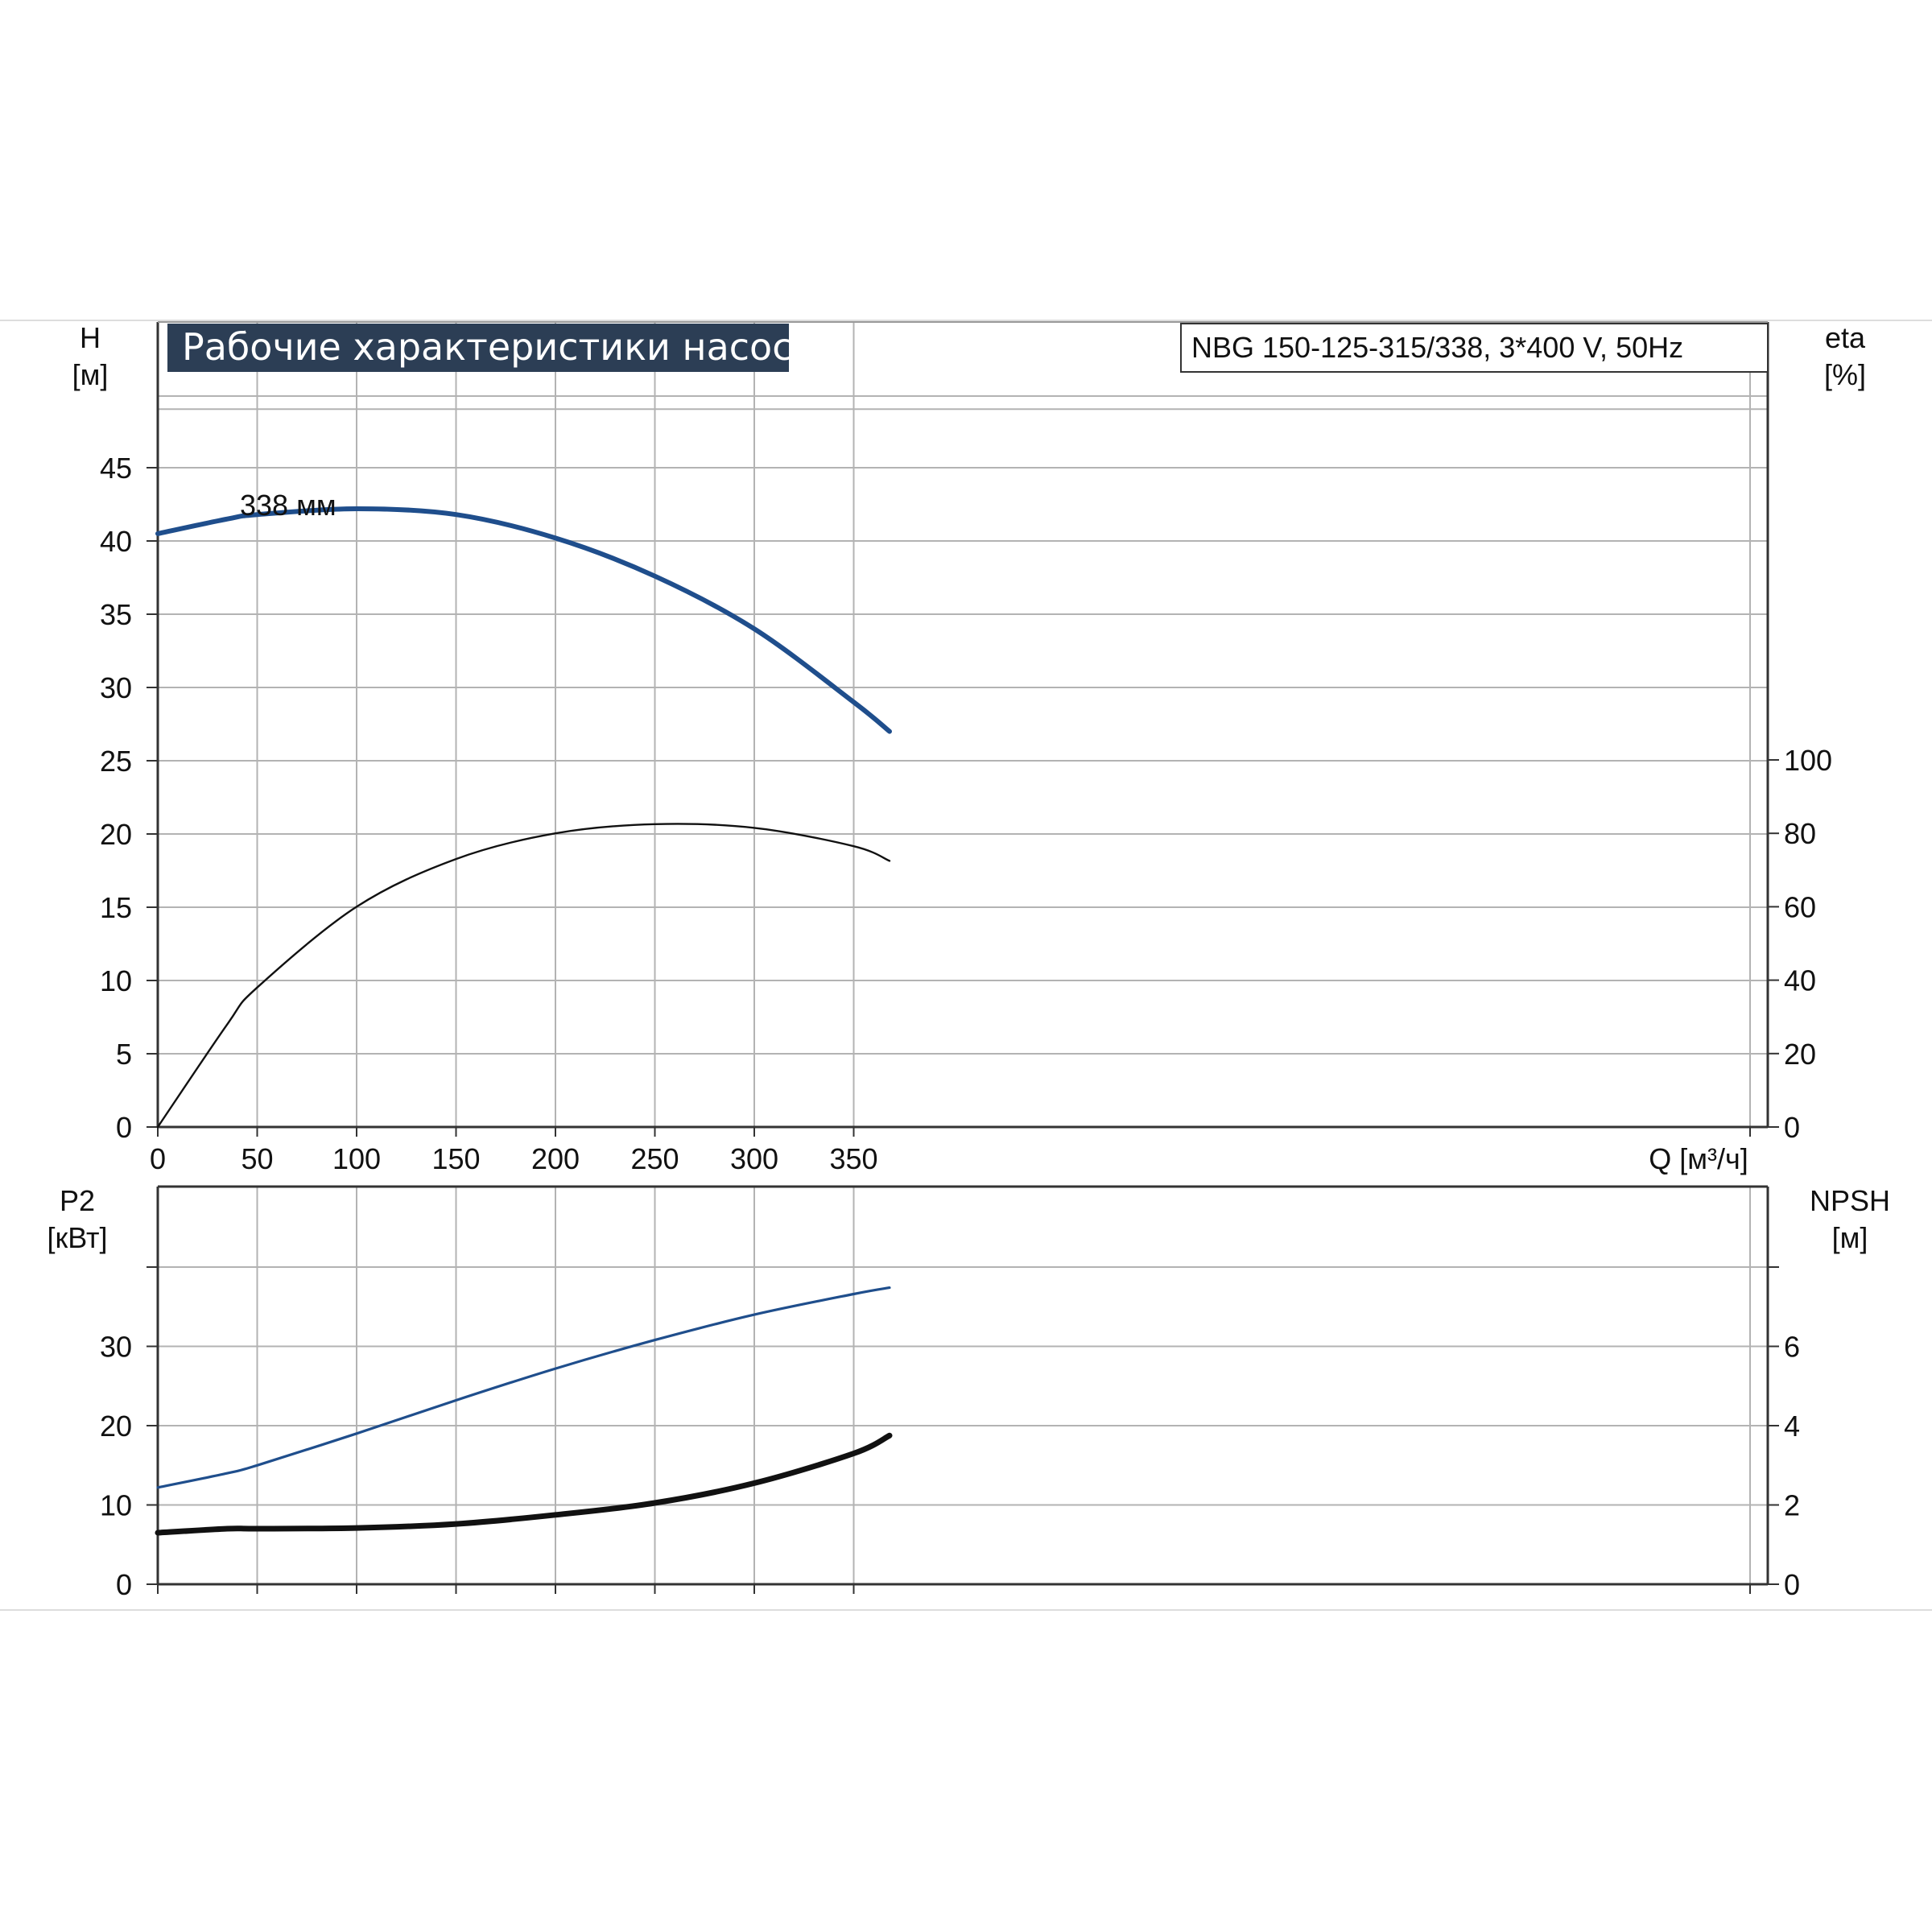 The height and width of the screenshot is (1932, 1932). Describe the element at coordinates (1800, 980) in the screenshot. I see `y-right-tick-label: 40` at that location.